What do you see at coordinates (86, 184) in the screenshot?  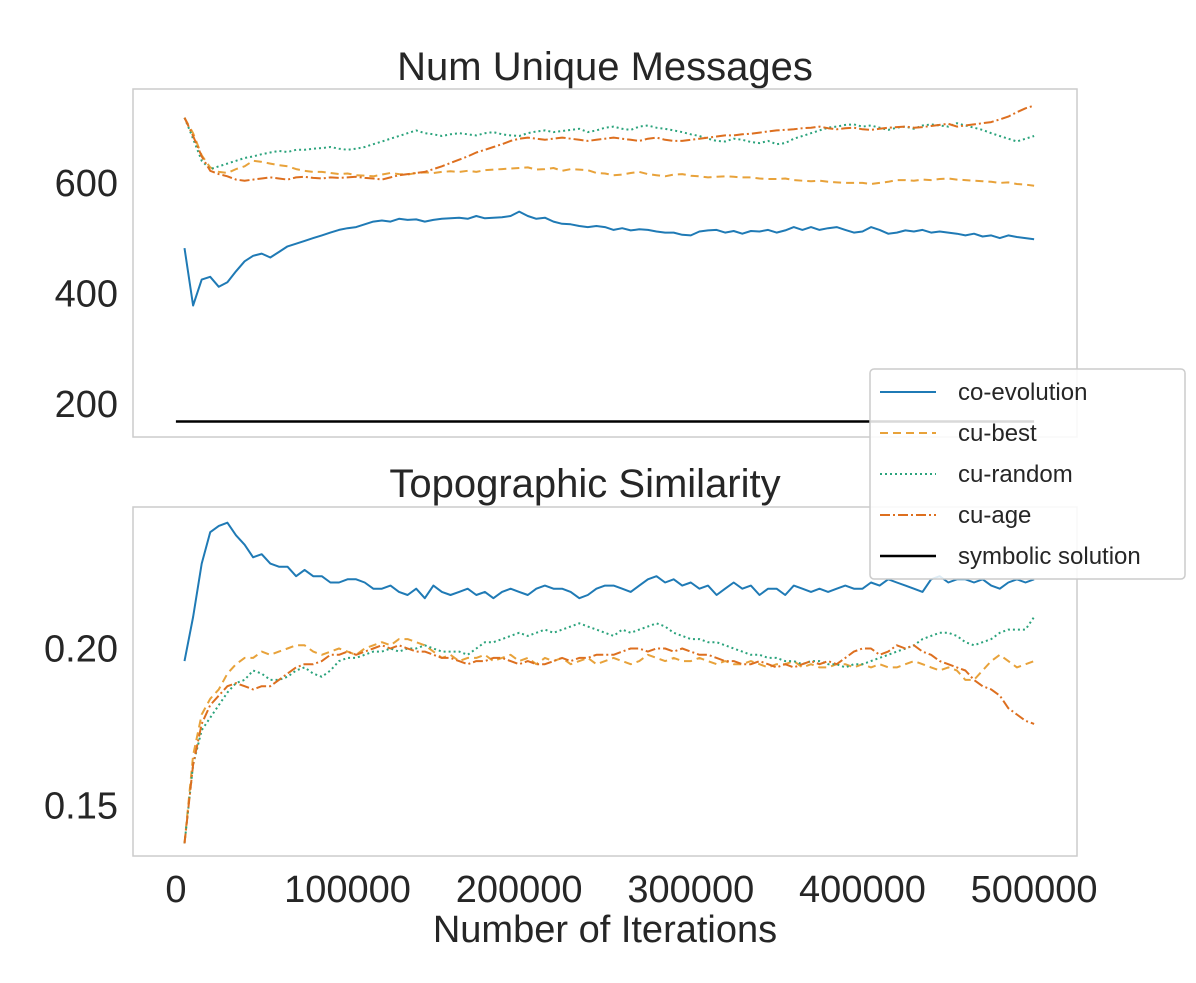 I see `y-tick-label-num-unique-messages-2: 600` at bounding box center [86, 184].